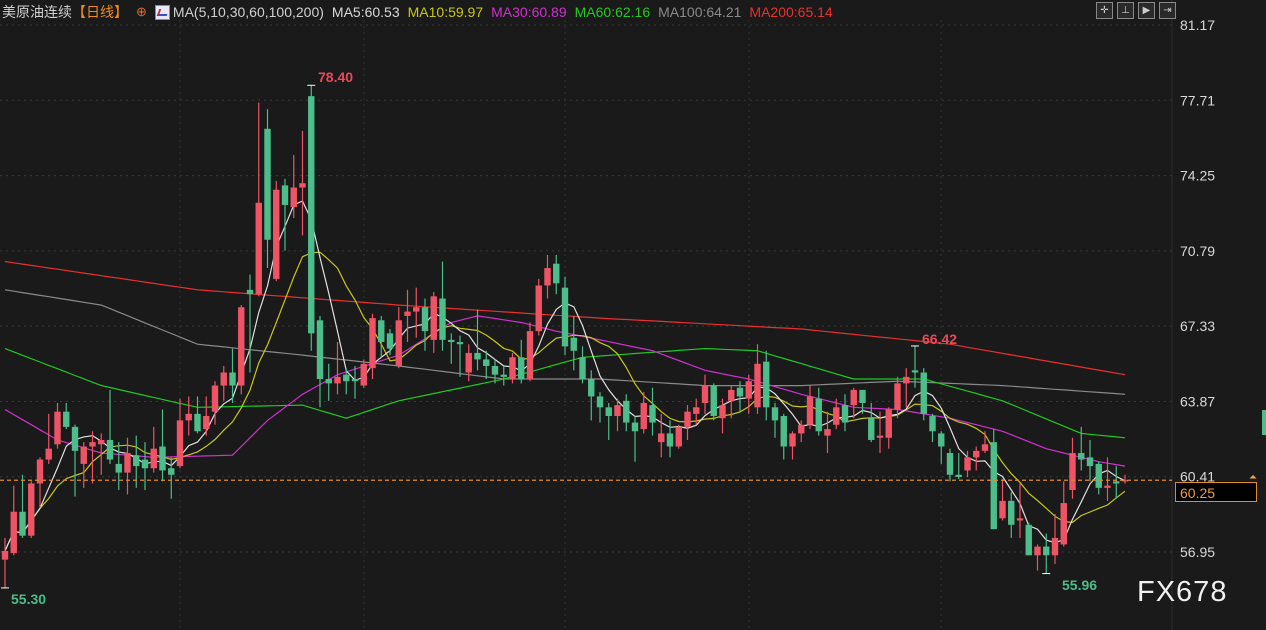 The height and width of the screenshot is (630, 1266). Describe the element at coordinates (529, 12) in the screenshot. I see `ma30-value: MA30:60.89` at that location.